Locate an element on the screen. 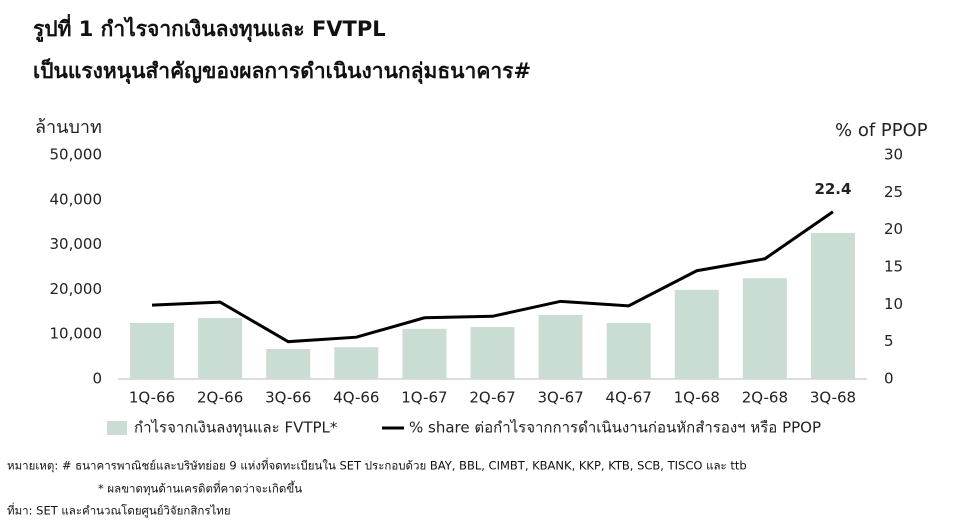 The height and width of the screenshot is (527, 960). data-label: 22.4 is located at coordinates (832, 189).